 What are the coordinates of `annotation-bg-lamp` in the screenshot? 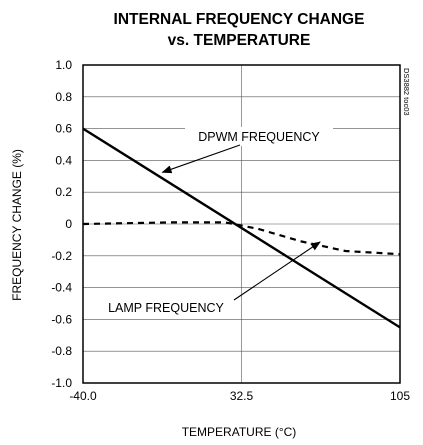 It's located at (166, 307).